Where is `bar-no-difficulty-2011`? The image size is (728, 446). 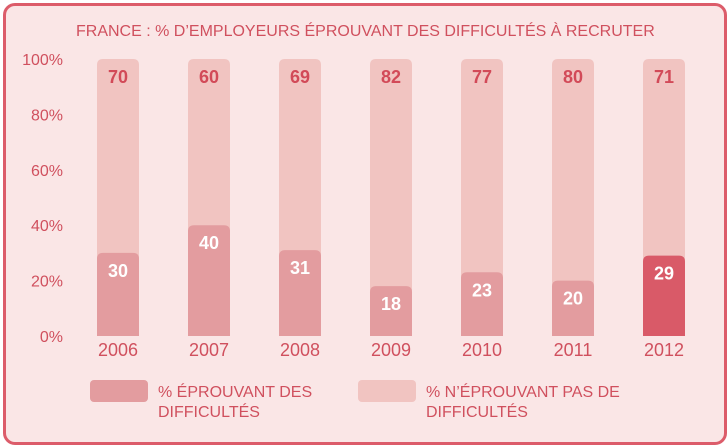 bar-no-difficulty-2011 is located at coordinates (573, 197).